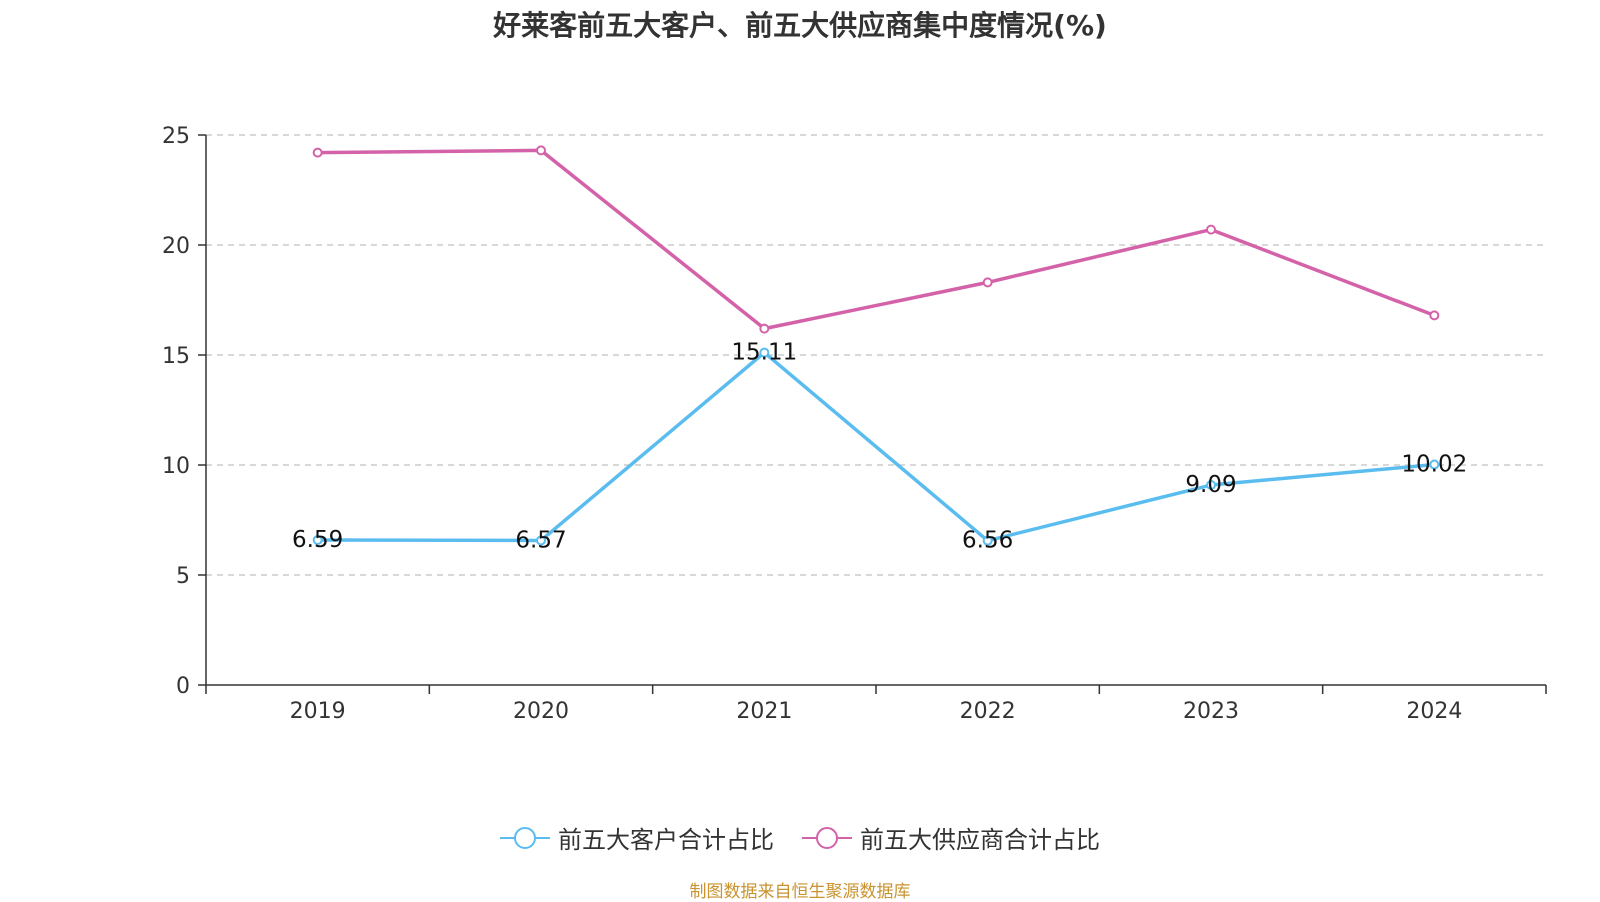  What do you see at coordinates (800, 892) in the screenshot?
I see `source-note: 制图数据来自恒生聚源数据库` at bounding box center [800, 892].